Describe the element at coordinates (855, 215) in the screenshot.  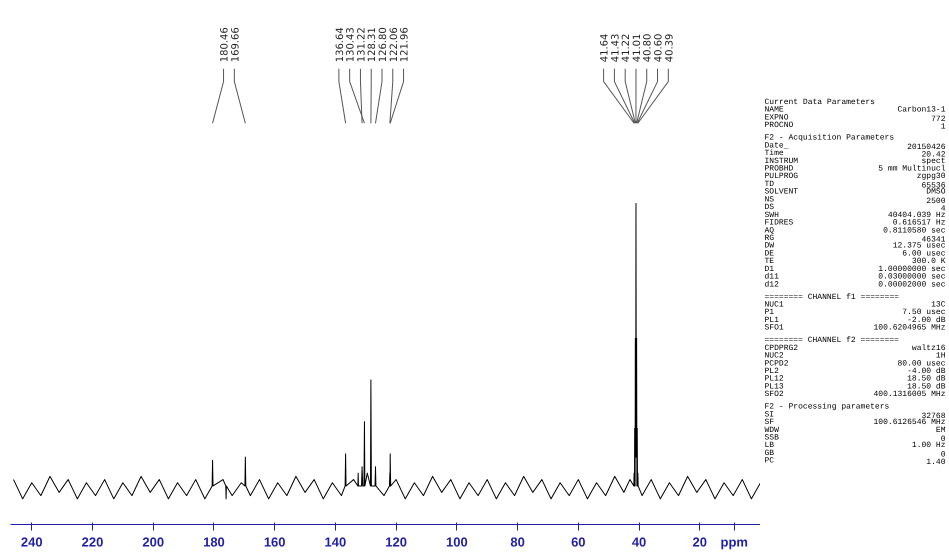
I see `text: SWH 40404.039 Hz` at that location.